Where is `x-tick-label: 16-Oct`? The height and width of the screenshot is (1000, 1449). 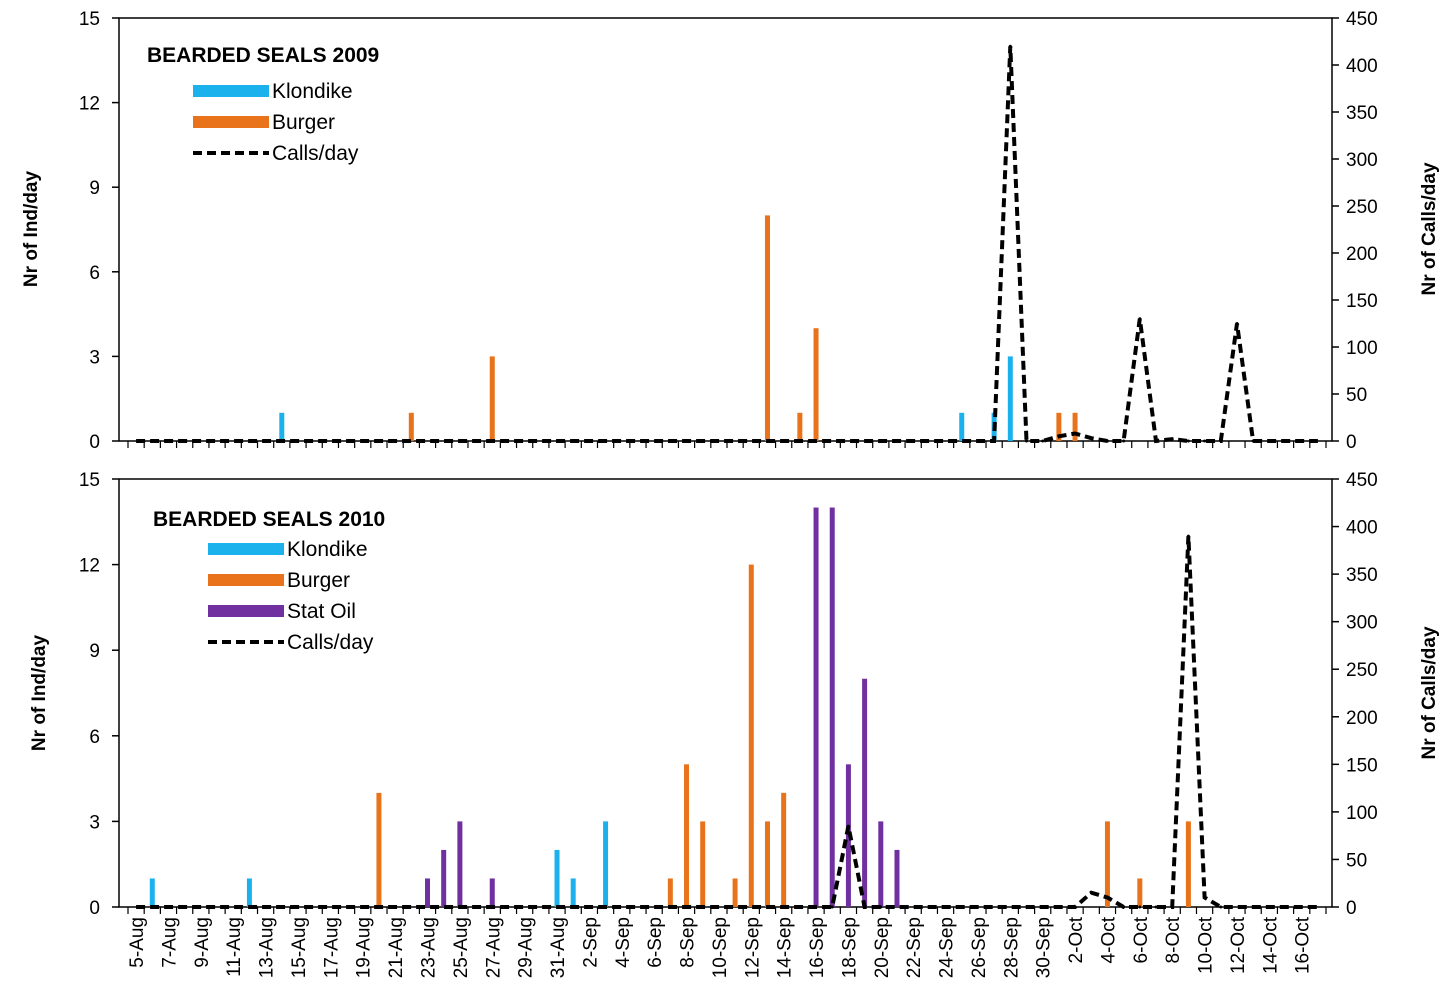 x-tick-label: 16-Oct is located at coordinates (1303, 945).